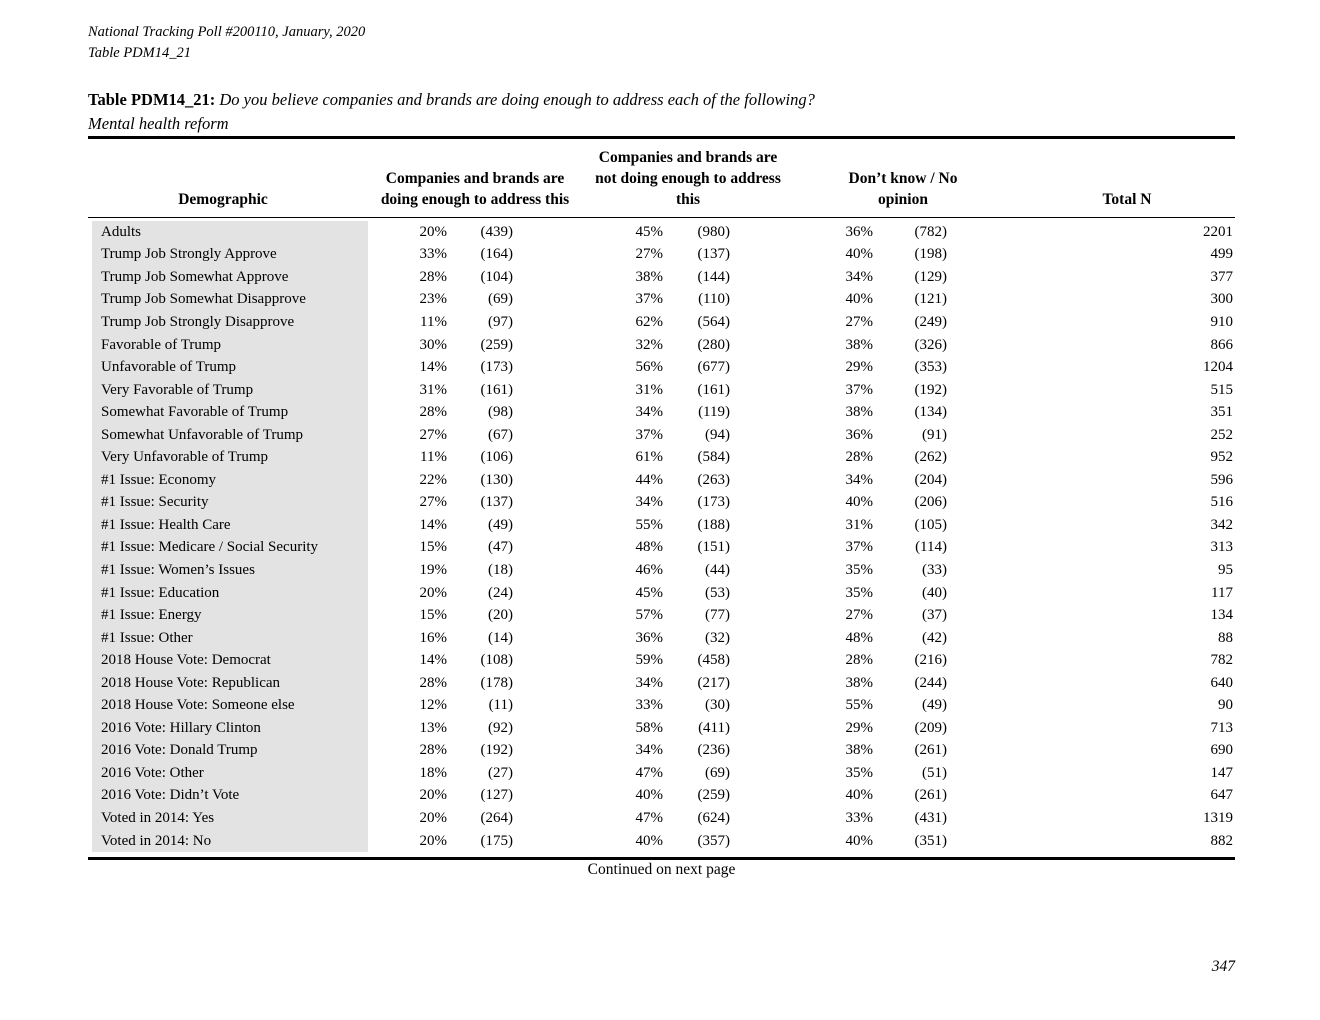 The width and height of the screenshot is (1320, 1020). Describe the element at coordinates (433, 299) in the screenshot. I see `doing-enough-pct: 23%` at that location.